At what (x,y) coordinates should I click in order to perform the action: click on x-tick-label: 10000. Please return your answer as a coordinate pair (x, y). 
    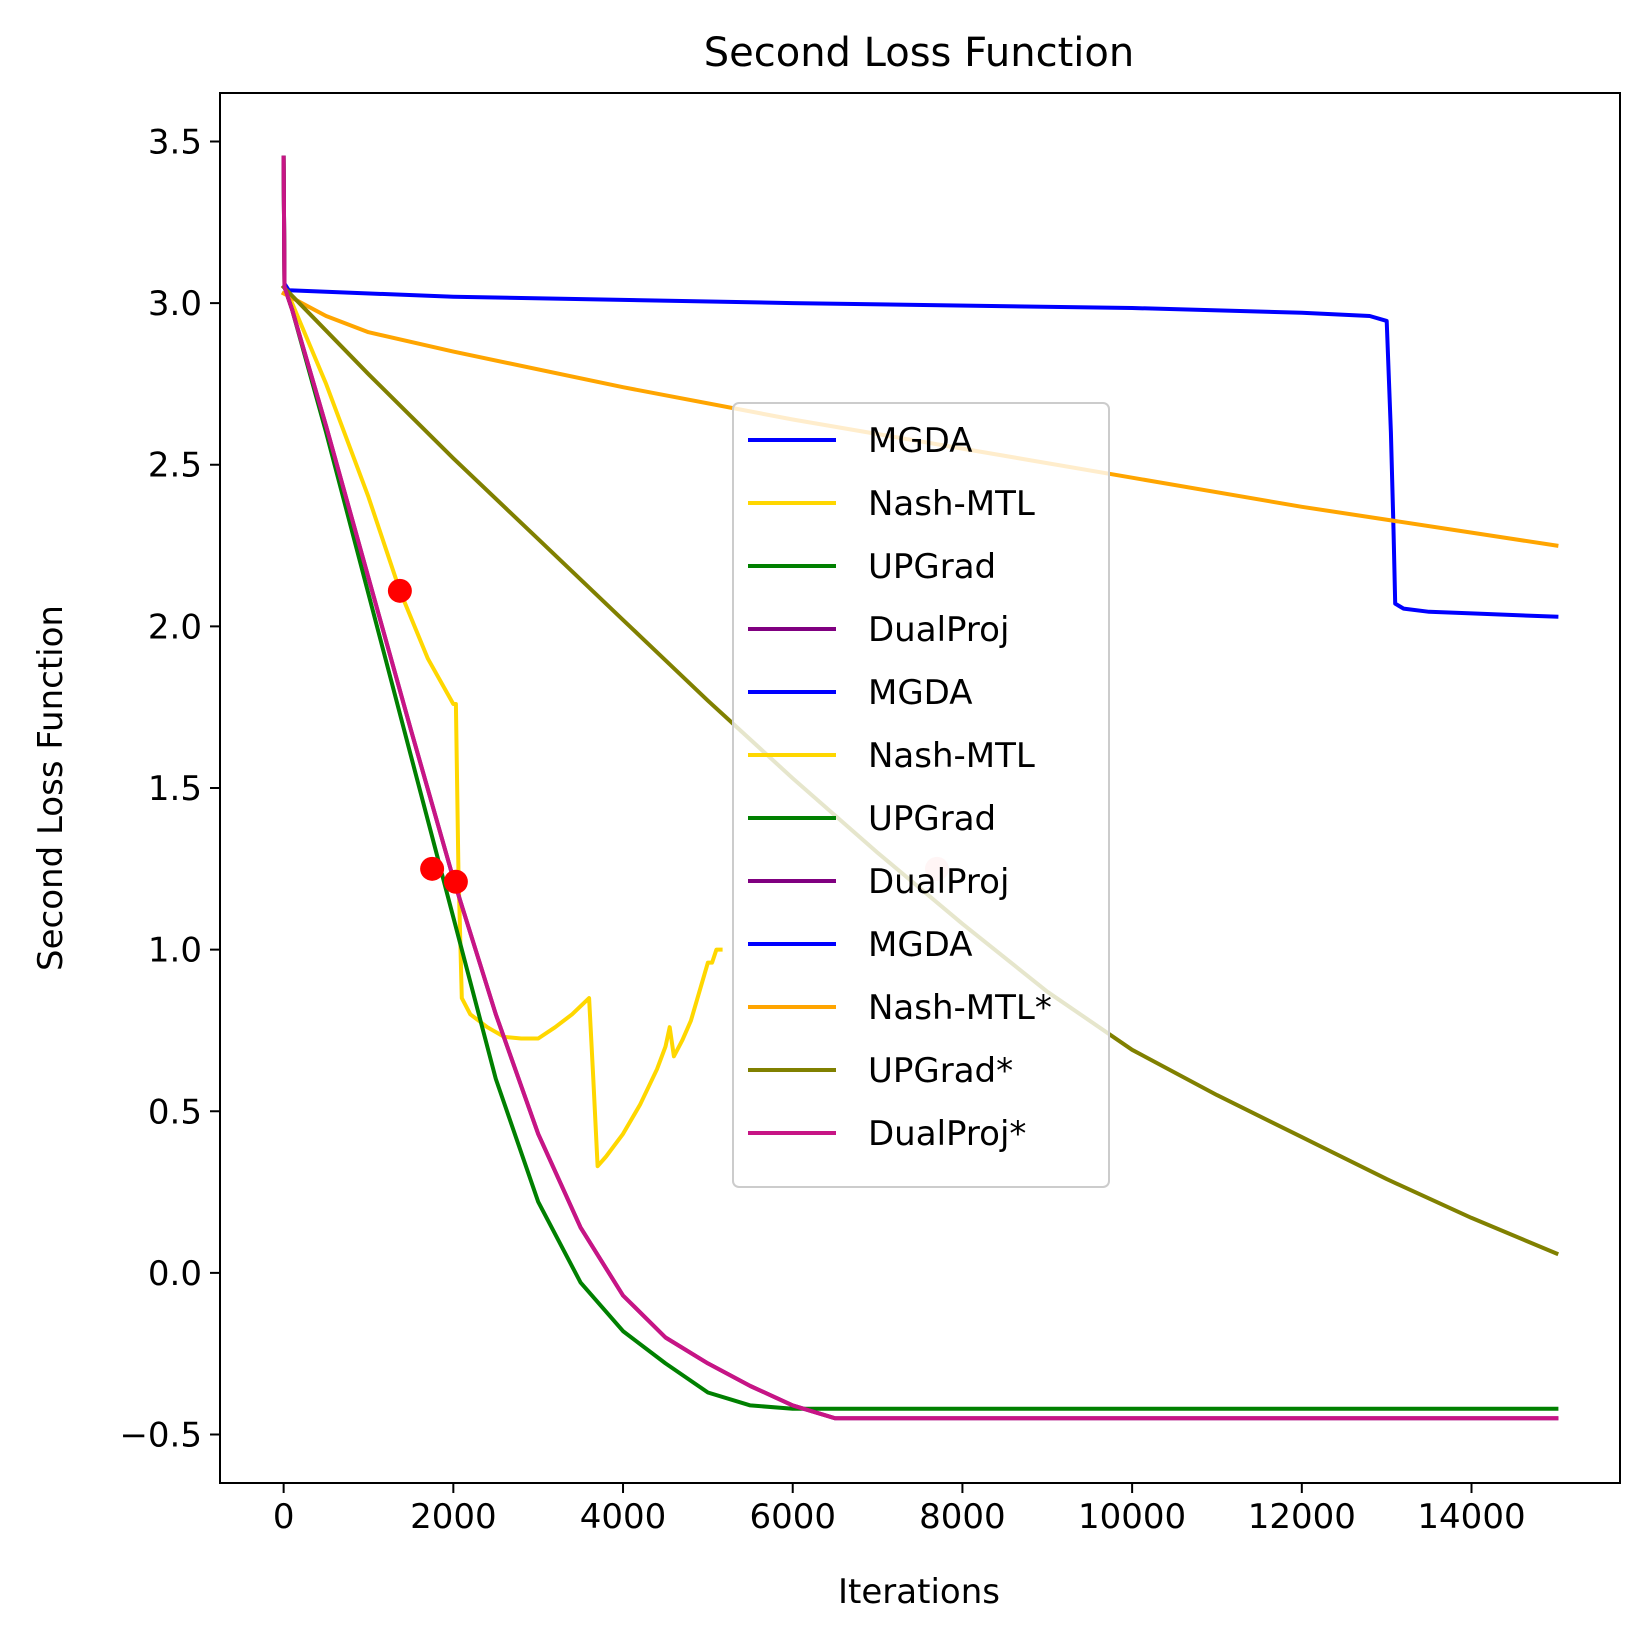
    Looking at the image, I should click on (1132, 1517).